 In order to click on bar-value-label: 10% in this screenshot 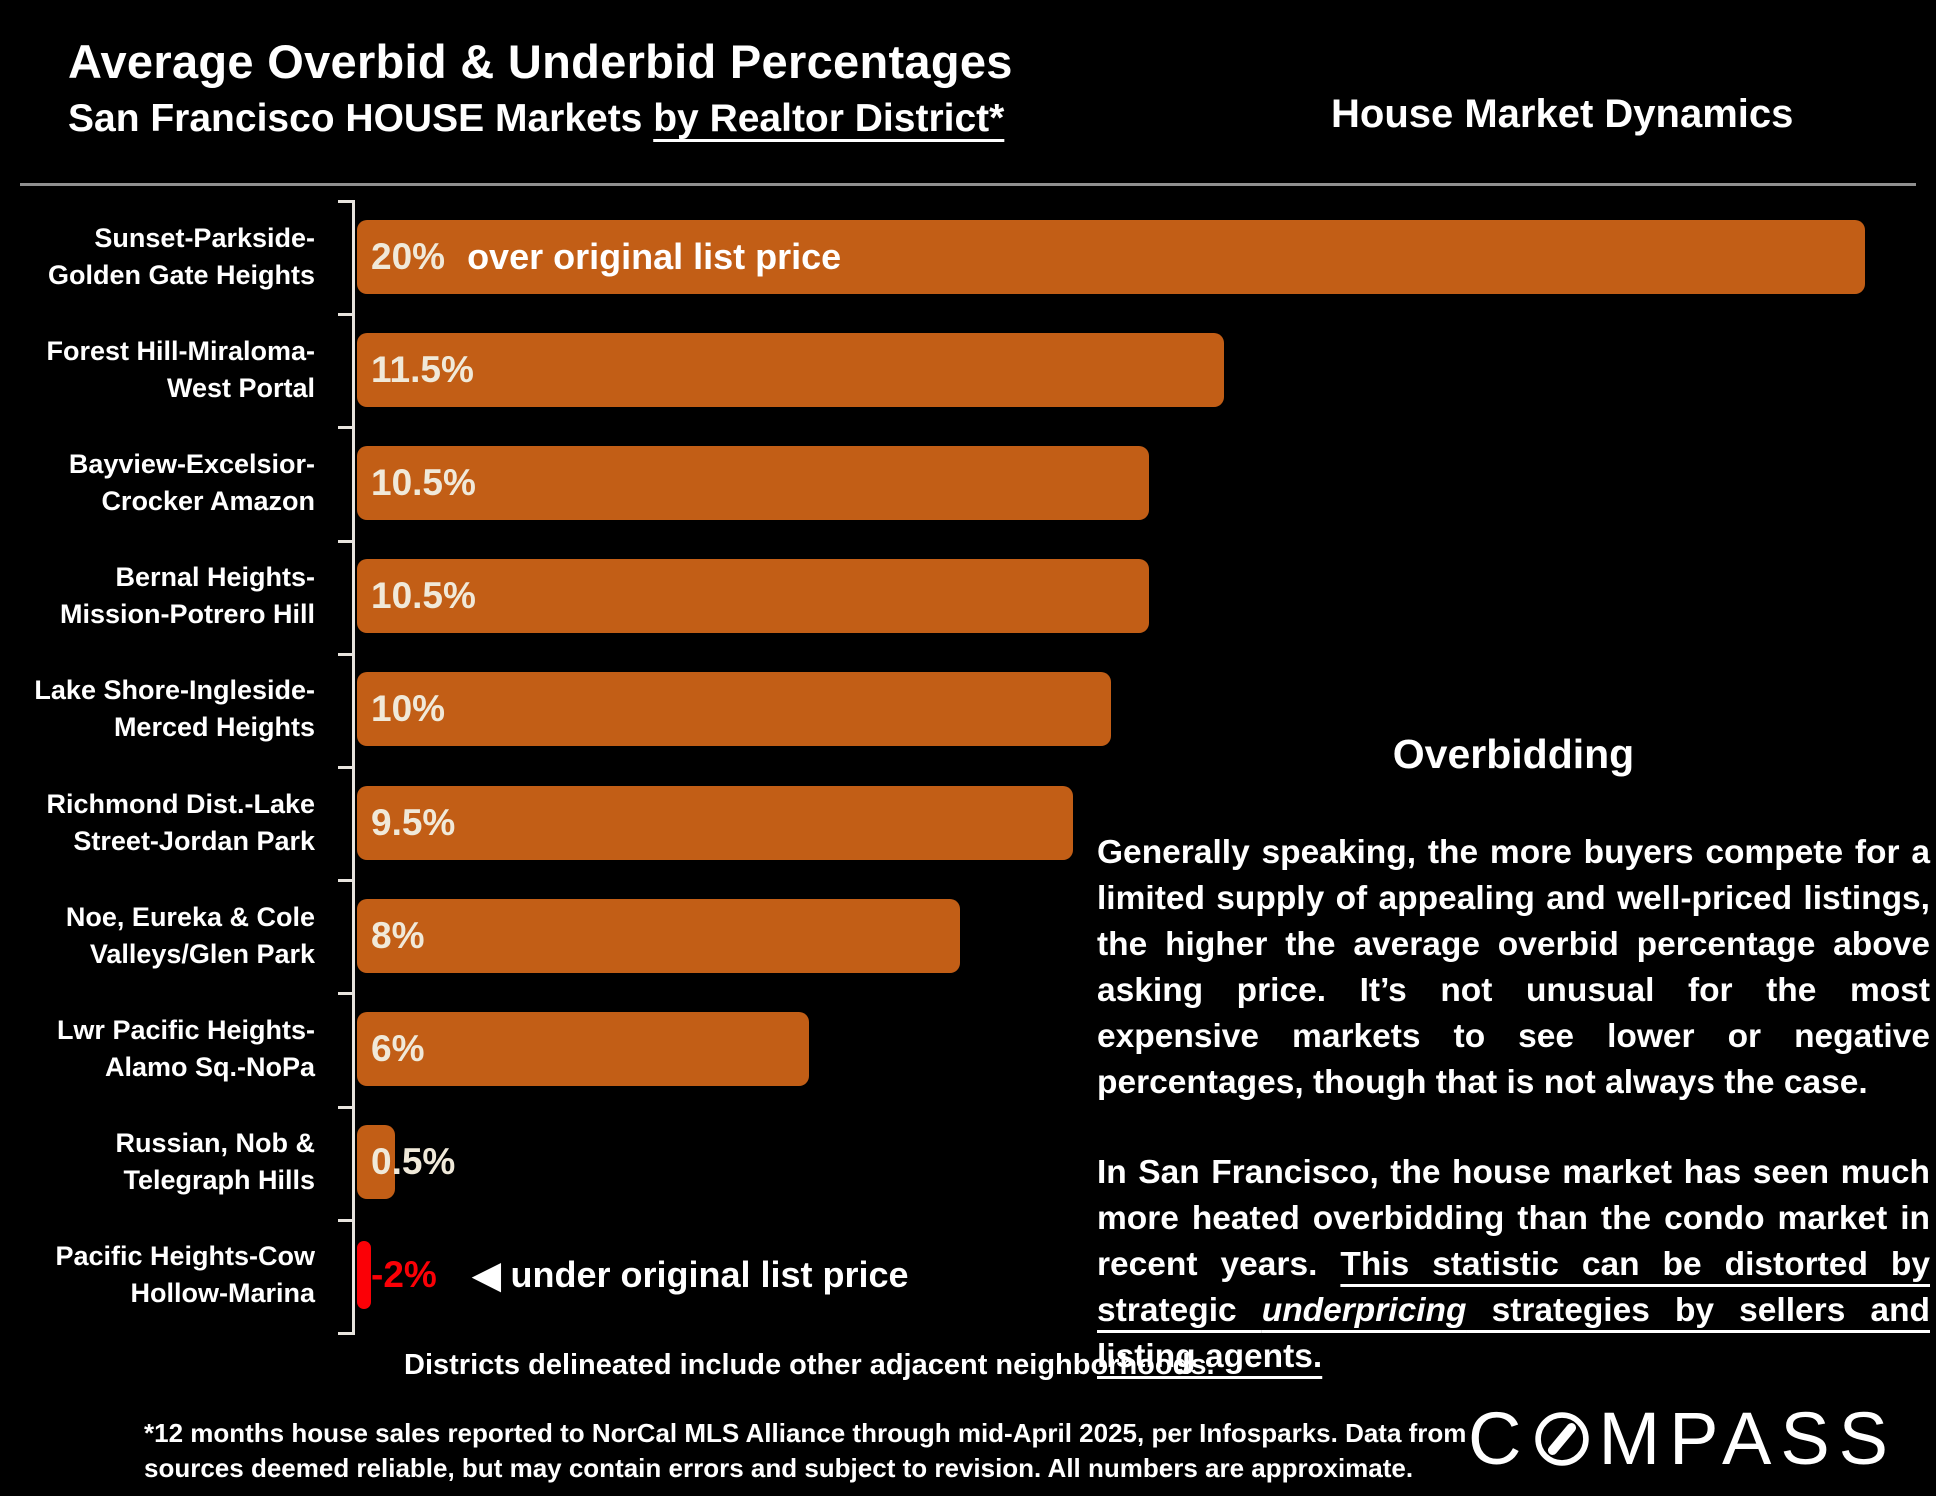, I will do `click(408, 709)`.